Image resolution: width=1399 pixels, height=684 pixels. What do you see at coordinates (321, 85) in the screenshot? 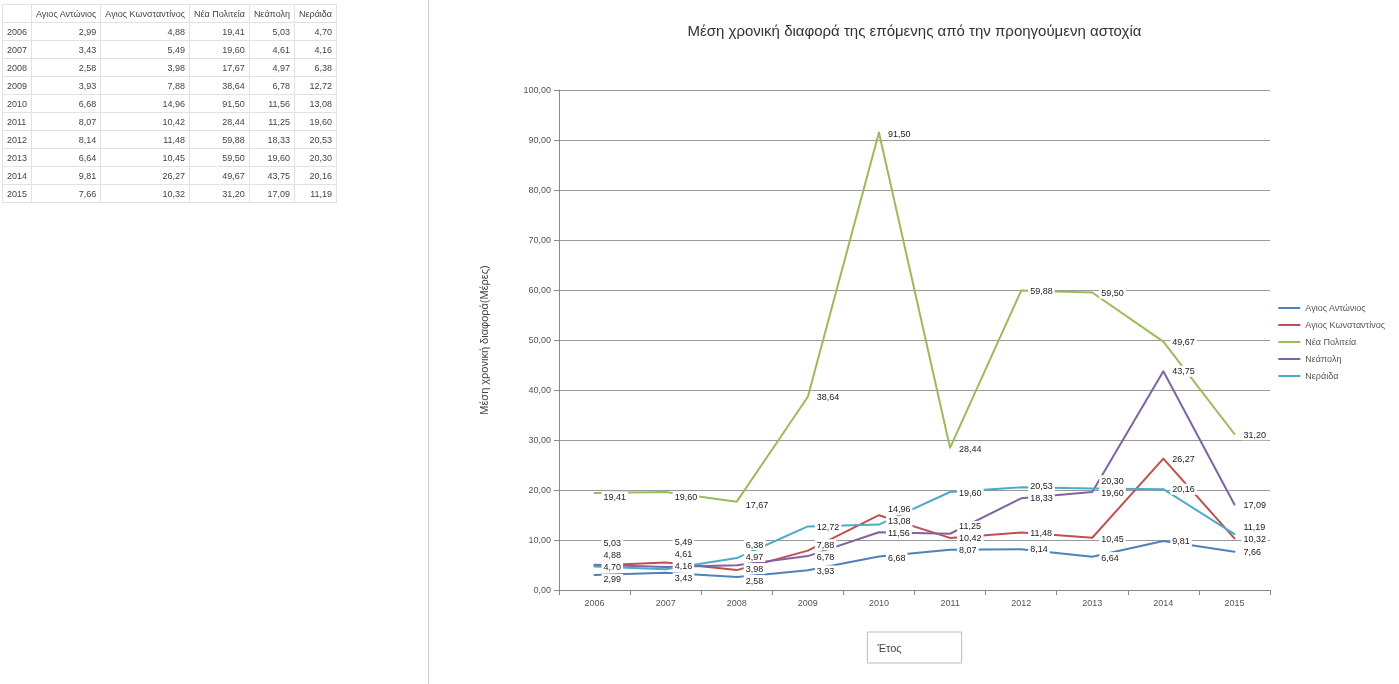
I see `text: 12,72` at bounding box center [321, 85].